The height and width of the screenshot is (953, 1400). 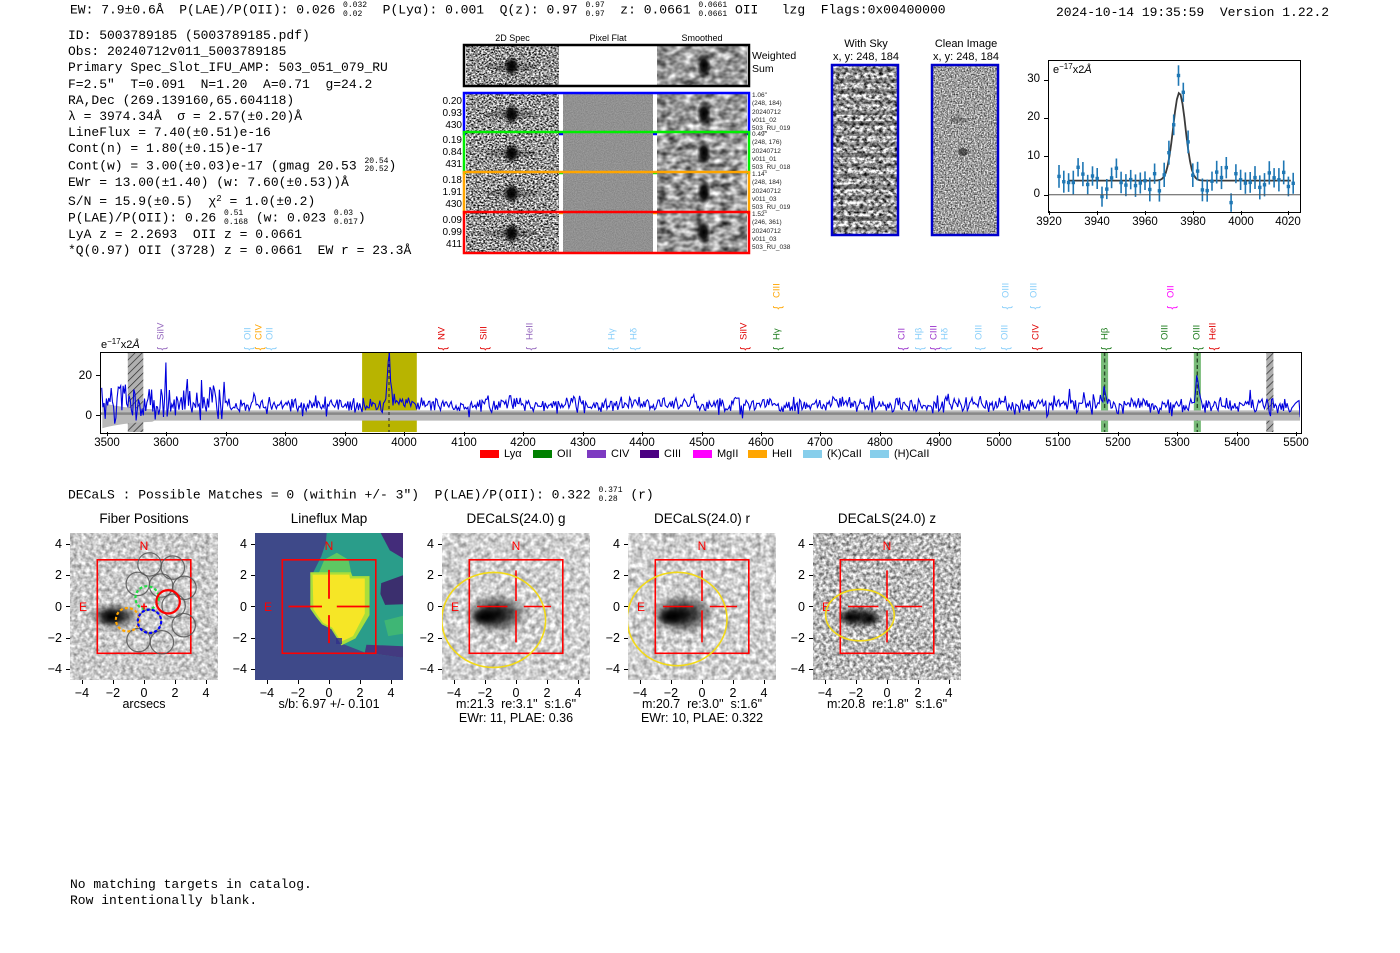 What do you see at coordinates (484, 333) in the screenshot?
I see `svg-text: SiII` at bounding box center [484, 333].